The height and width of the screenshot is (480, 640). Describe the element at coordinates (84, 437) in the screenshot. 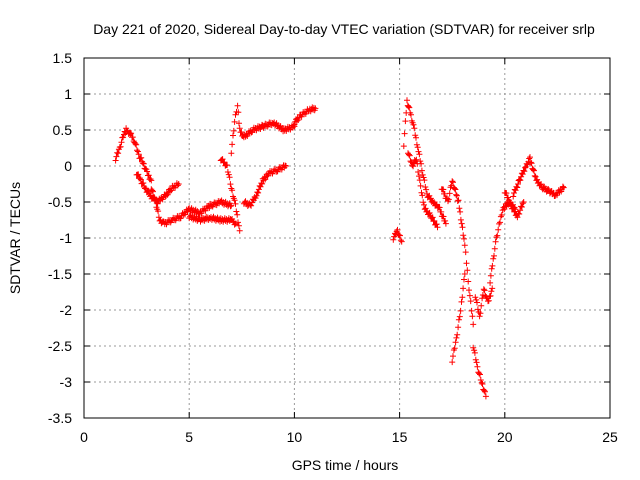

I see `x-tick-label: 0` at that location.